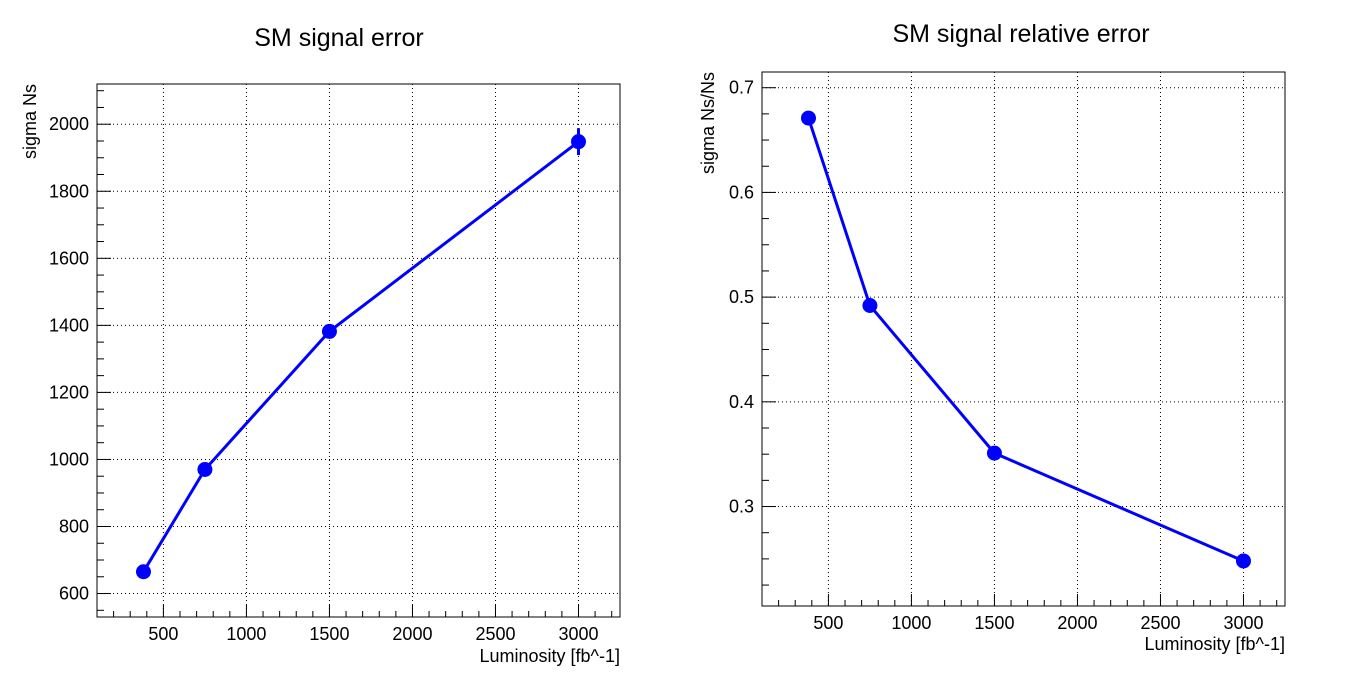 Image resolution: width=1364 pixels, height=682 pixels. Describe the element at coordinates (69, 392) in the screenshot. I see `y-tick-label: 1200` at that location.